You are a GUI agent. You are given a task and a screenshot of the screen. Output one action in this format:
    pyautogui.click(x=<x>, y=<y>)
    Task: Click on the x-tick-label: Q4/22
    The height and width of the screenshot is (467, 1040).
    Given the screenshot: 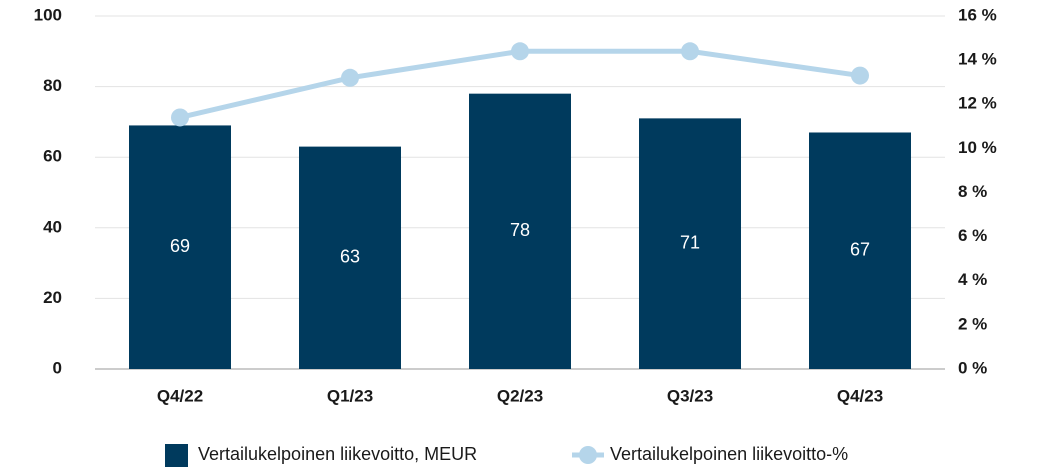 What is the action you would take?
    pyautogui.click(x=180, y=395)
    